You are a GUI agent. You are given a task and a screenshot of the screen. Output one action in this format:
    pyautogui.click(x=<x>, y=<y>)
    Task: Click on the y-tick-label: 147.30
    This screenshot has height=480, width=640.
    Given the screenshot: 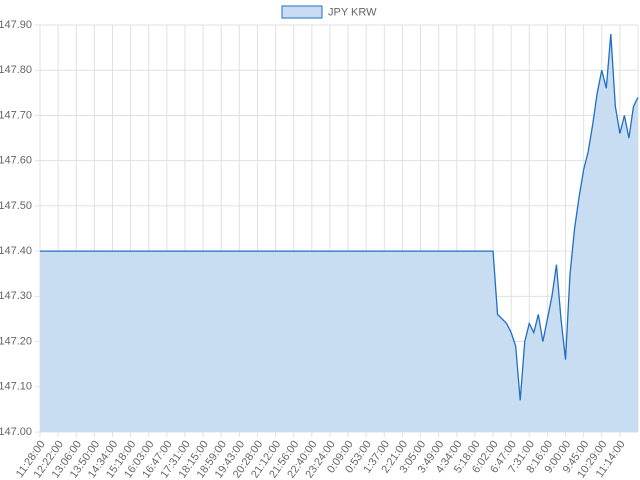 What is the action you would take?
    pyautogui.click(x=16, y=296)
    